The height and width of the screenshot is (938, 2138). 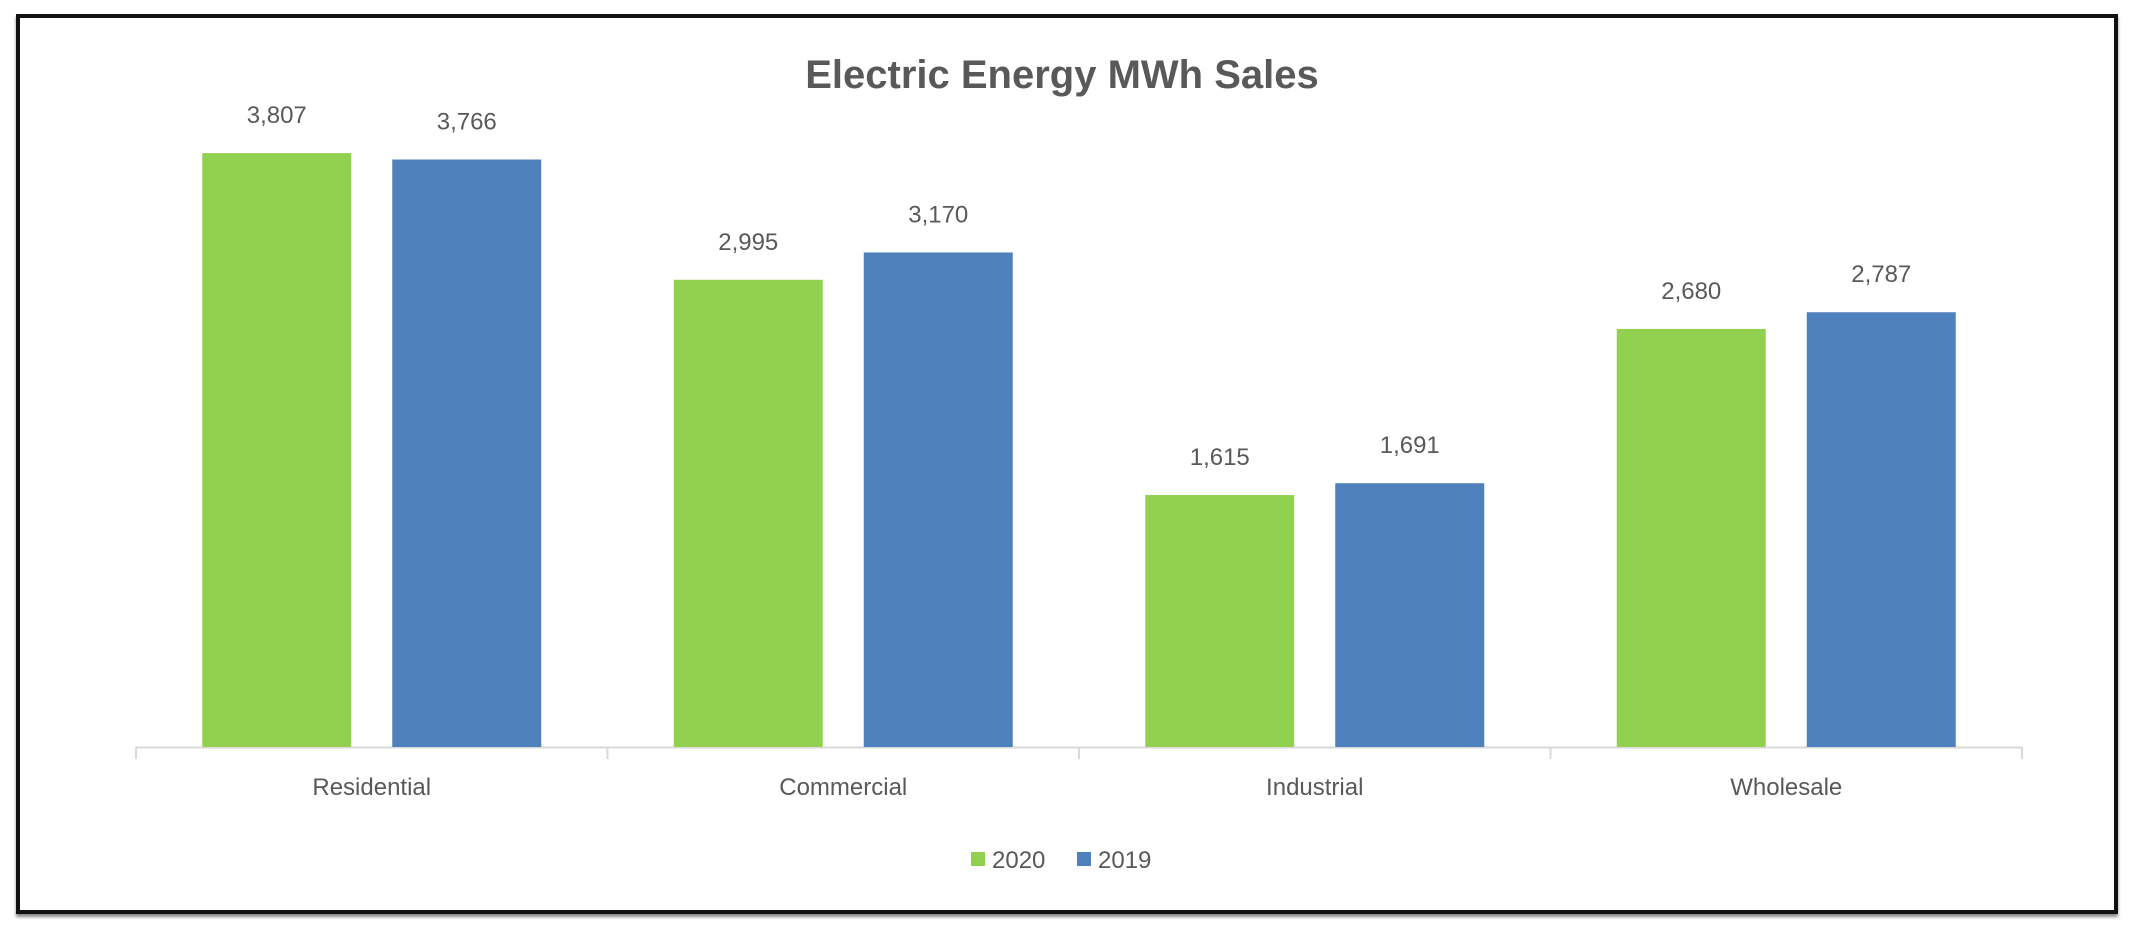 I want to click on x-tick-label: Wholesale, so click(x=1786, y=787).